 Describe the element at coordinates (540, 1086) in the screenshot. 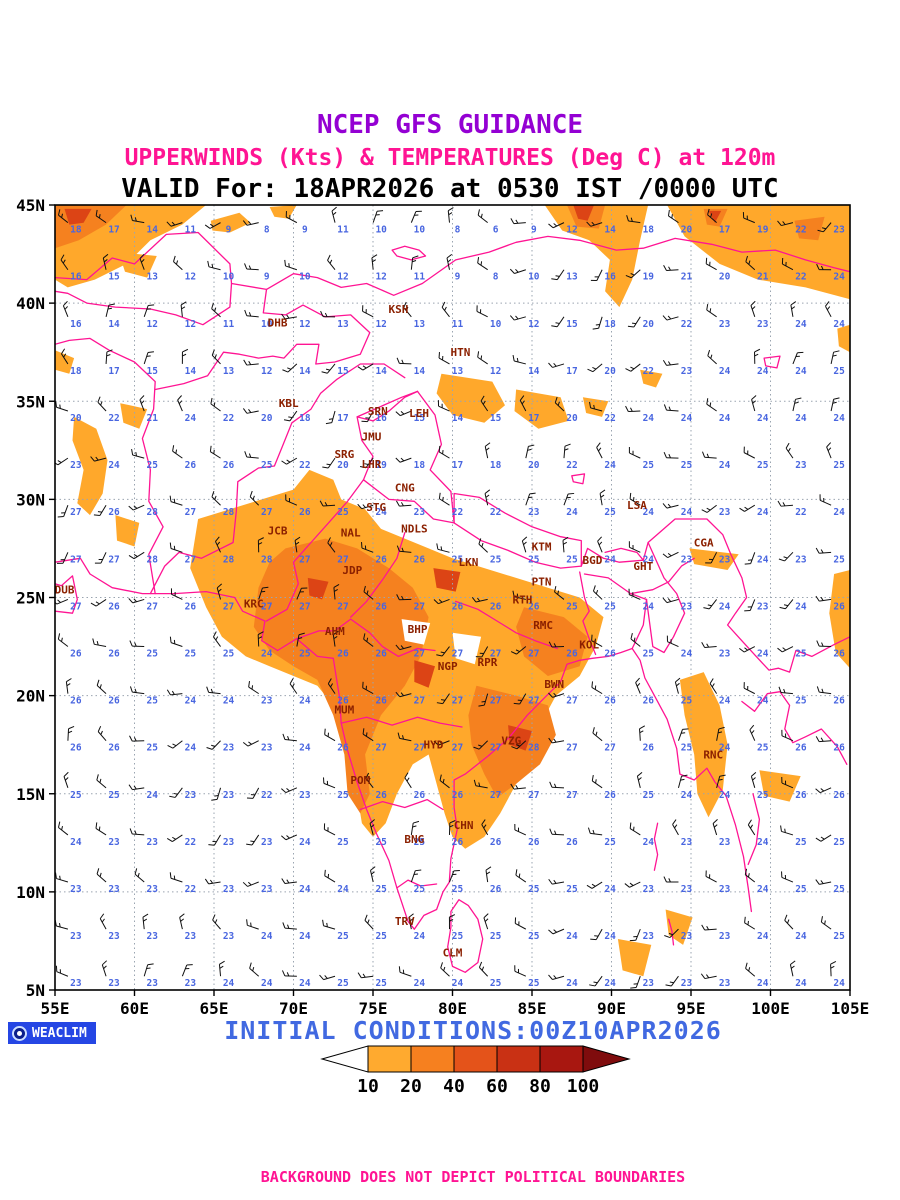

I see `svg-text: 80` at that location.